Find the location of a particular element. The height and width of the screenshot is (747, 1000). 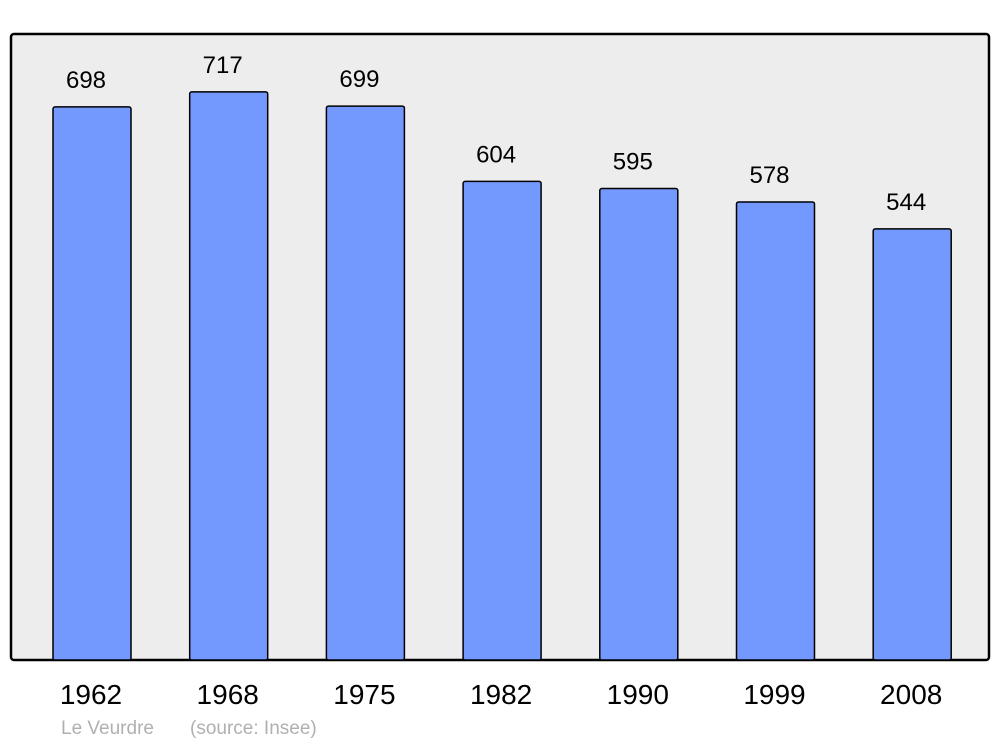

x-tick-label: 1968 is located at coordinates (228, 694).